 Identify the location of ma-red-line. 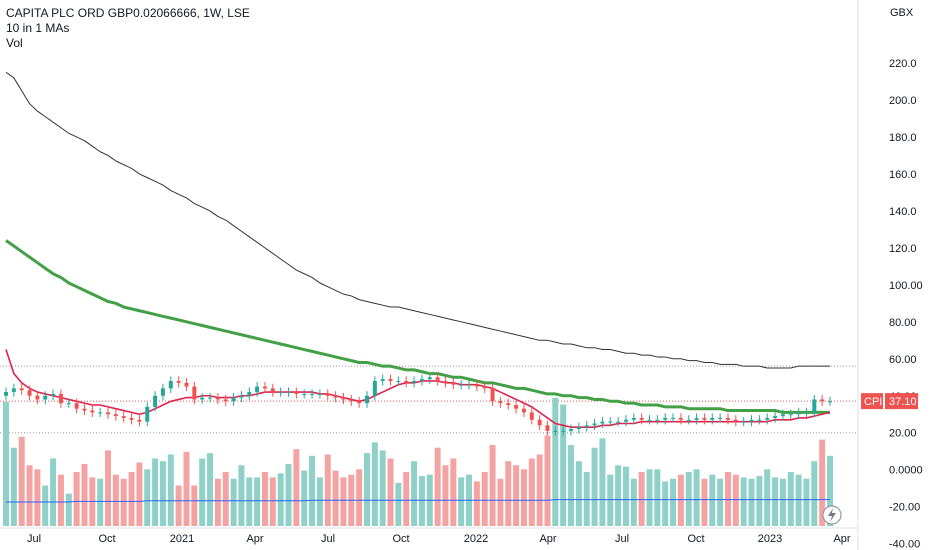
(418, 388).